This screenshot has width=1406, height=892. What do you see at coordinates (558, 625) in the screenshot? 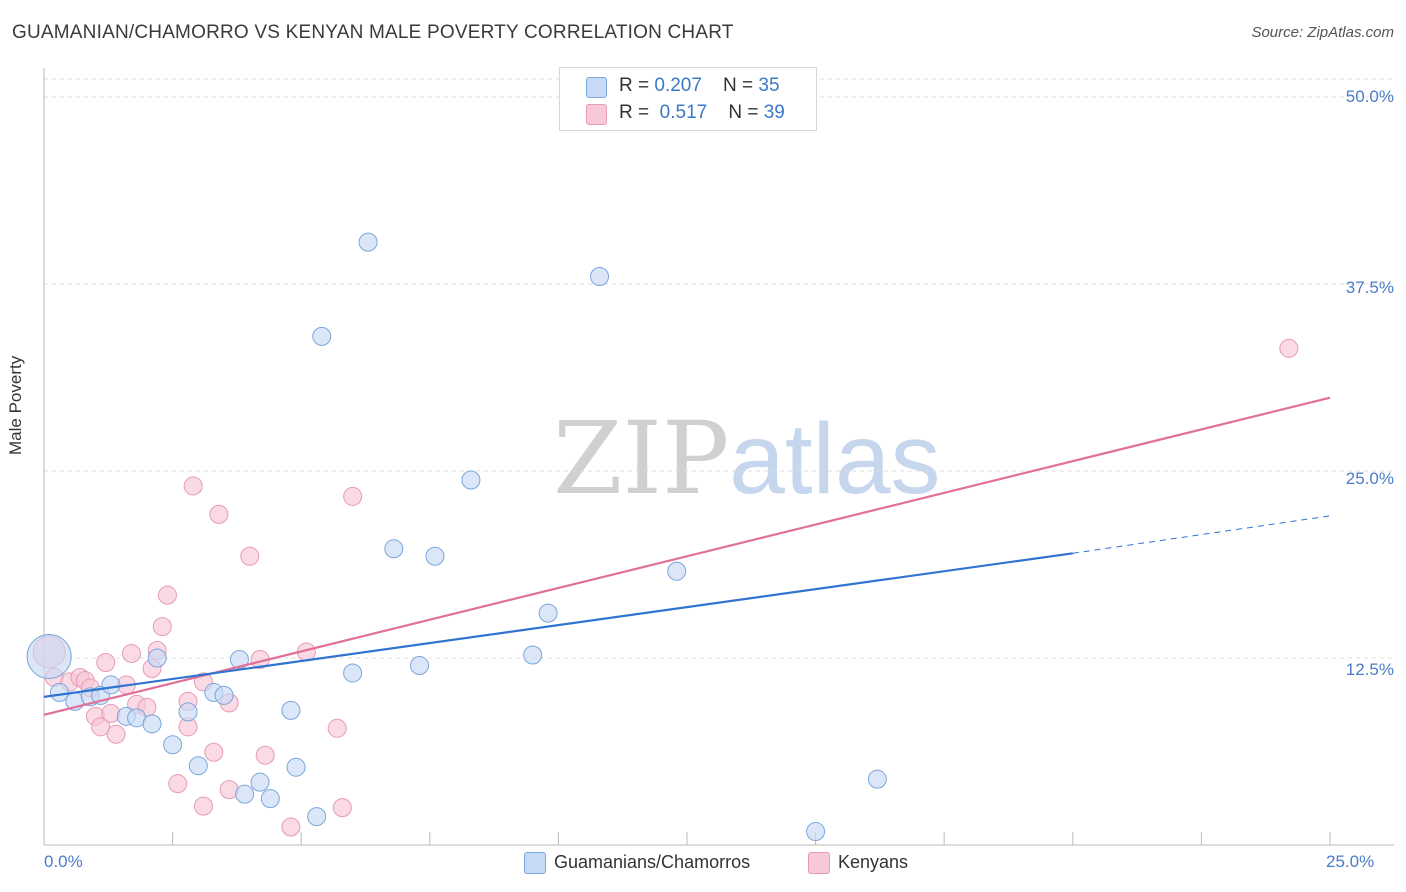
I see `guamanians-trend-line` at bounding box center [558, 625].